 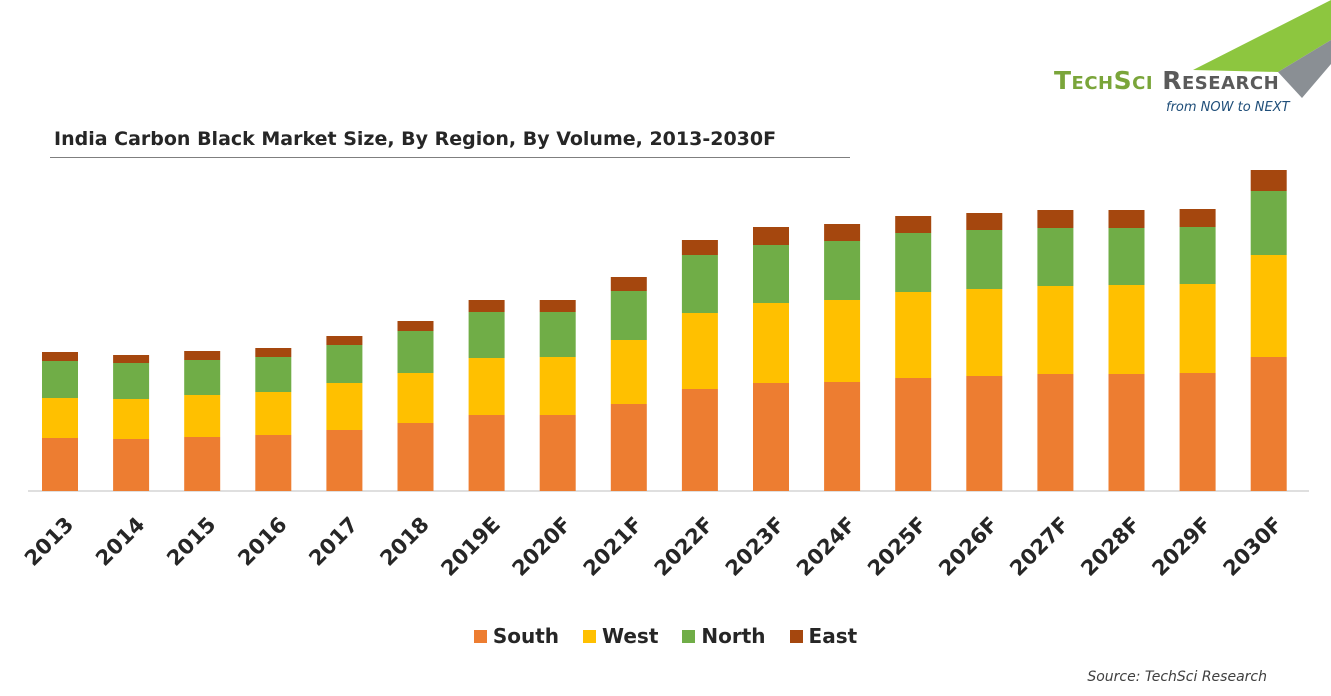 I want to click on bar-north-2022f, so click(x=699, y=284).